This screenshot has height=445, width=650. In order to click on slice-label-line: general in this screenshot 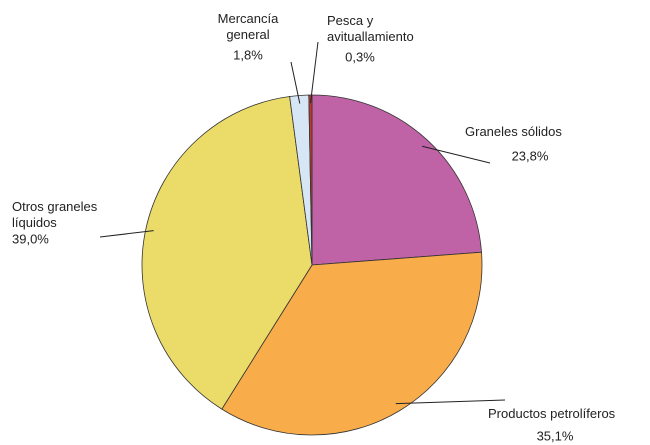, I will do `click(247, 34)`.